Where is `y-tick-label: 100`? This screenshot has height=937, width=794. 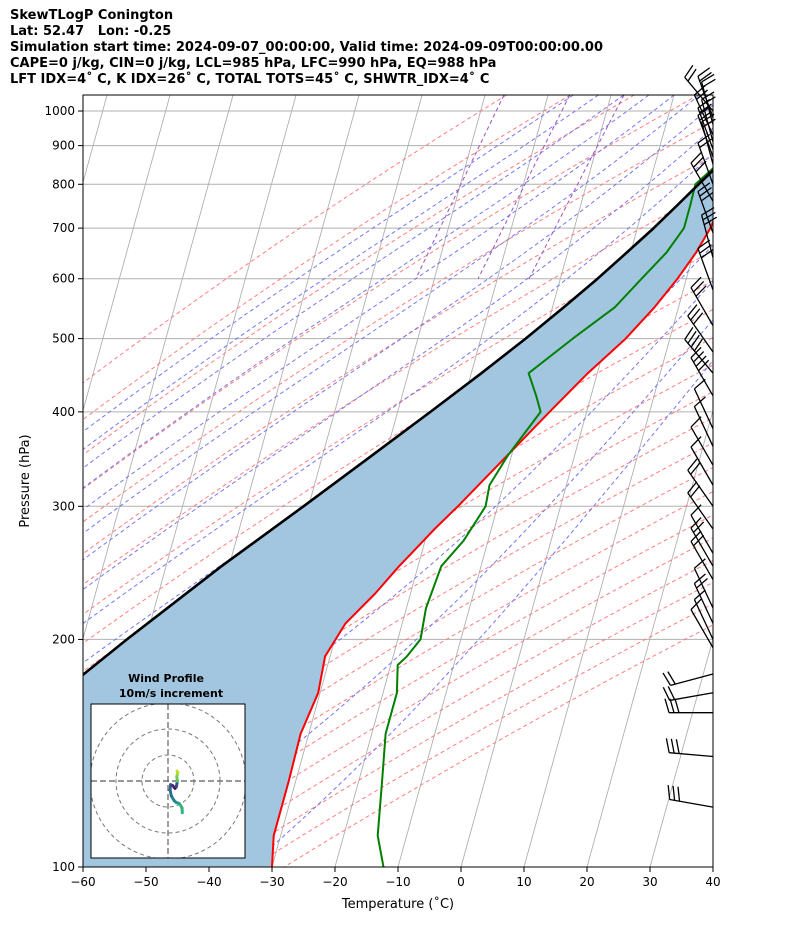 y-tick-label: 100 is located at coordinates (63, 867).